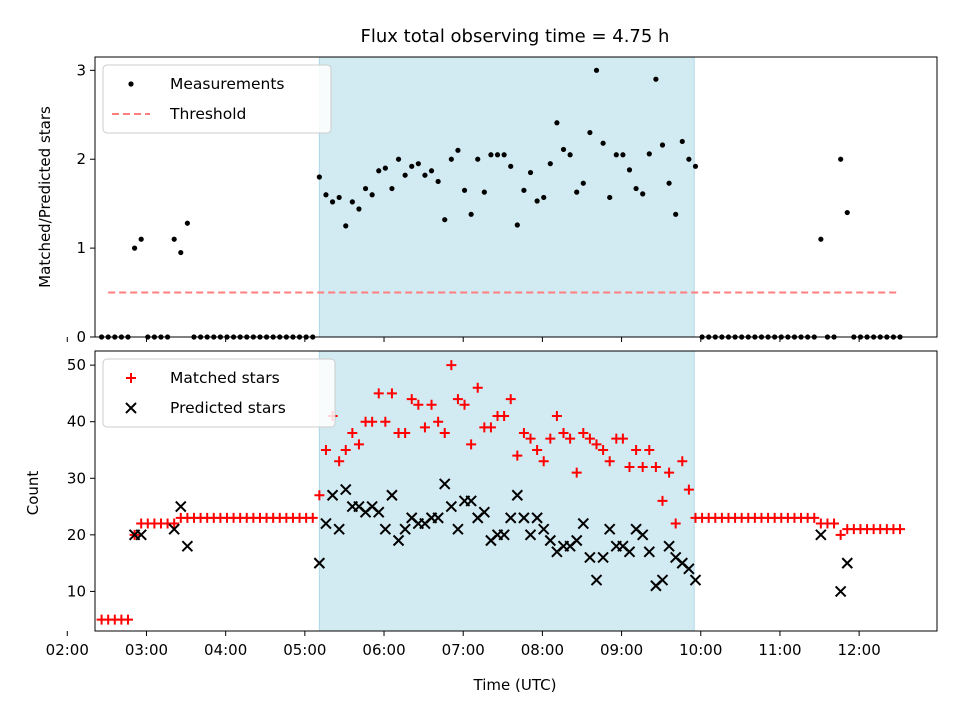  Describe the element at coordinates (67, 650) in the screenshot. I see `x-tick-label: 02:00` at that location.